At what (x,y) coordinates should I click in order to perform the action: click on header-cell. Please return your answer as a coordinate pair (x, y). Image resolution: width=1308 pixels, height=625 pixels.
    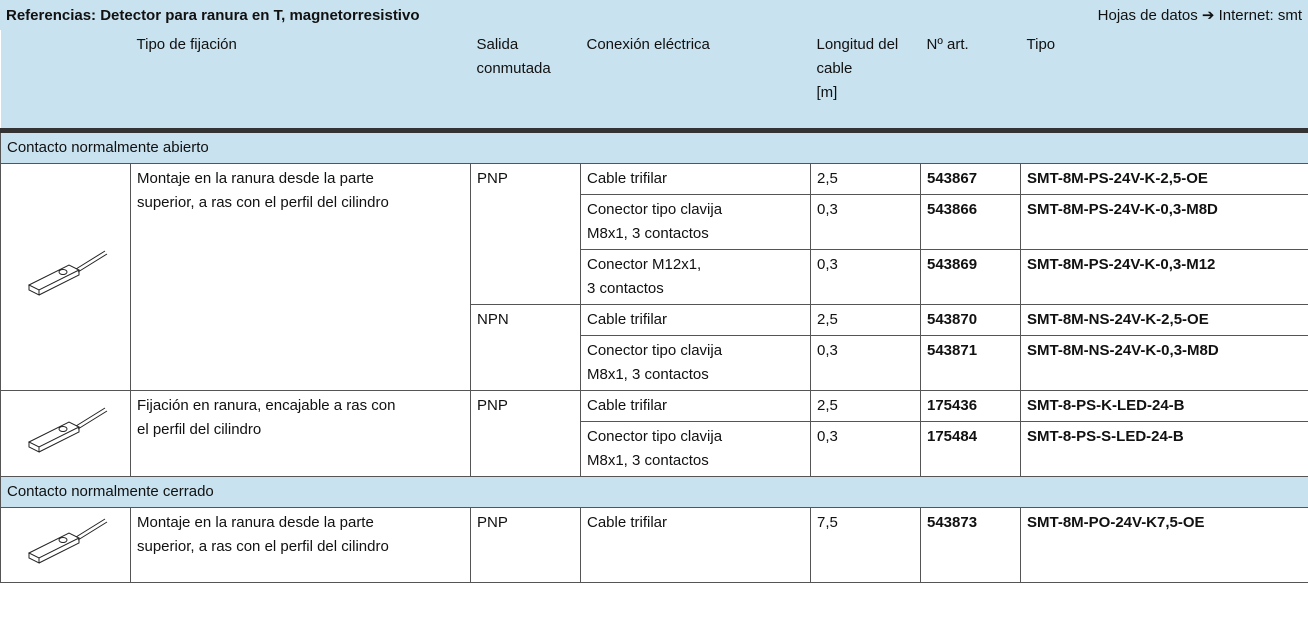
    Looking at the image, I should click on (65, 81).